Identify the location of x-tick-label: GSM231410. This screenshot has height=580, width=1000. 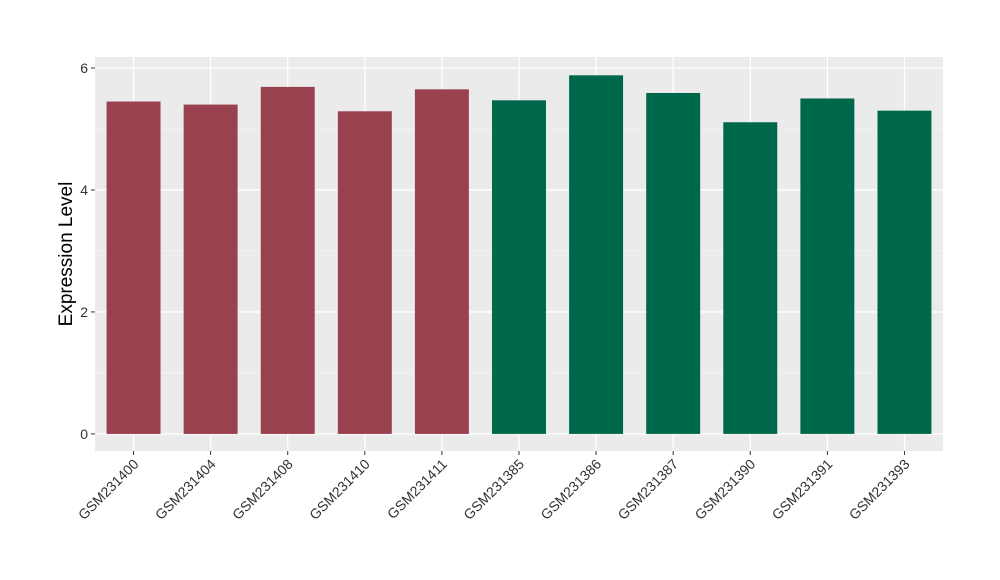
(339, 489).